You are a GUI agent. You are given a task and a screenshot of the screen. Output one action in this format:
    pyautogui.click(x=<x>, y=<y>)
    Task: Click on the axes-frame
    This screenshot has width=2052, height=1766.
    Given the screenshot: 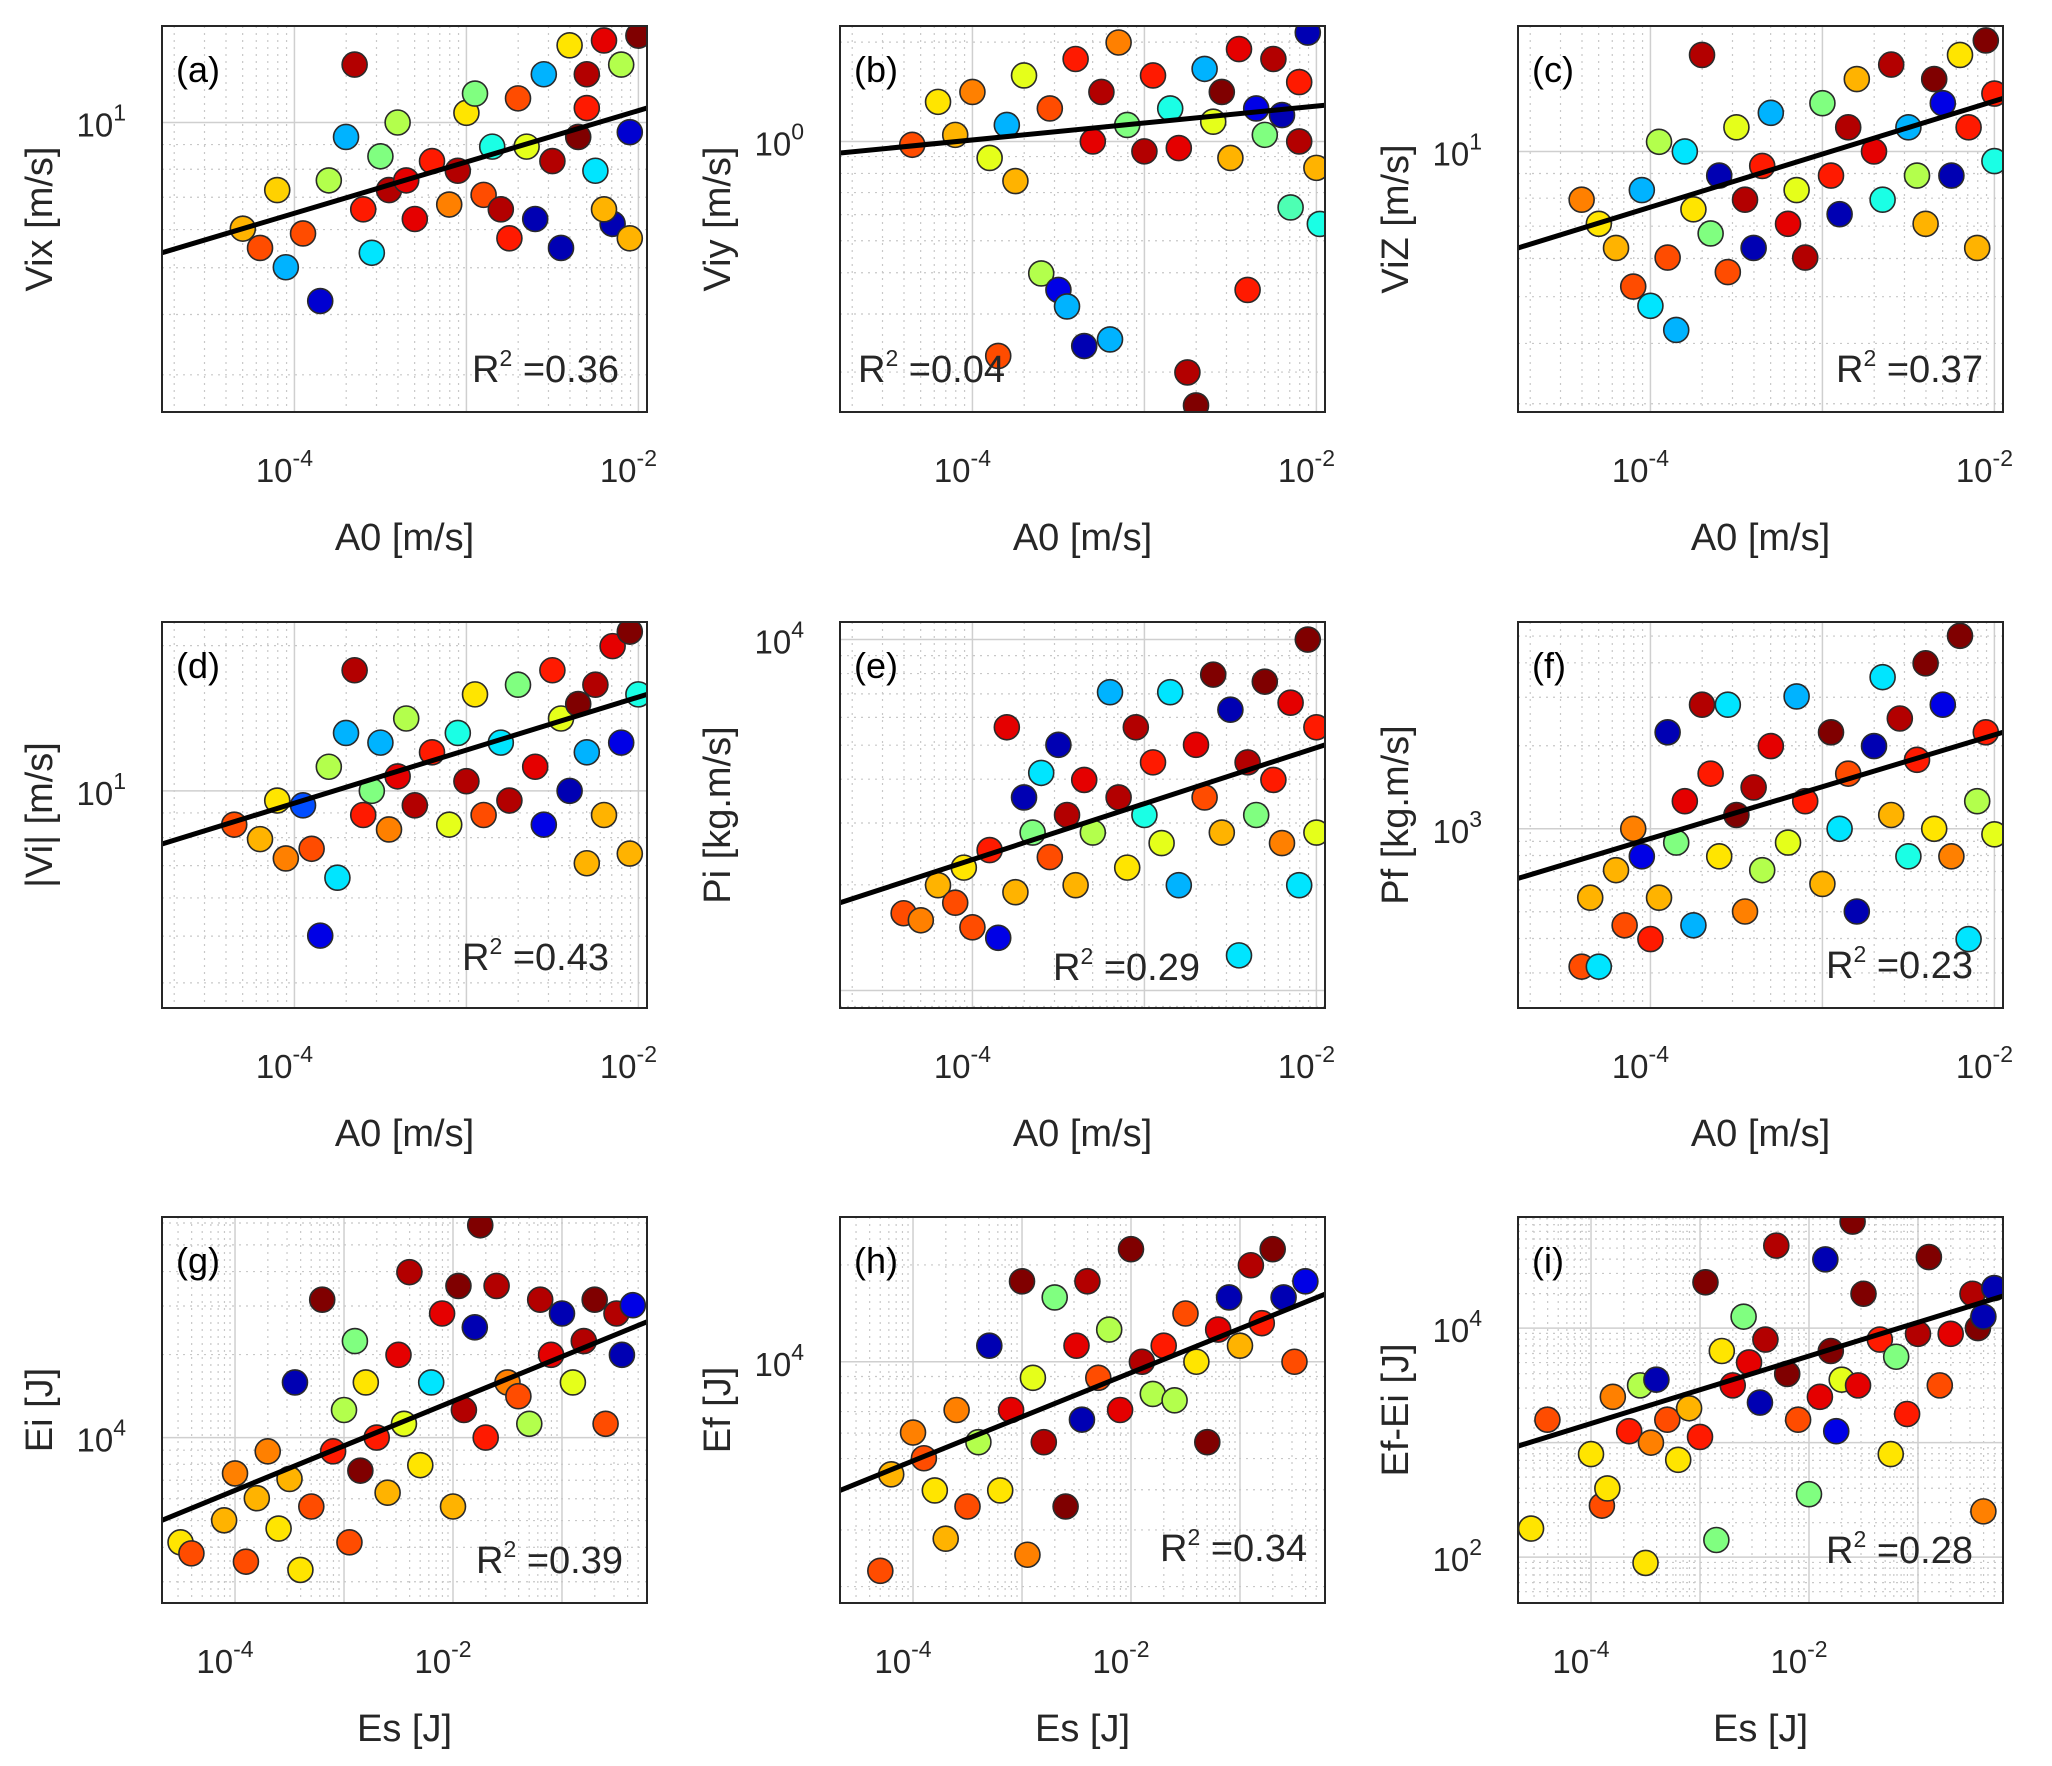 What is the action you would take?
    pyautogui.click(x=1082, y=1410)
    